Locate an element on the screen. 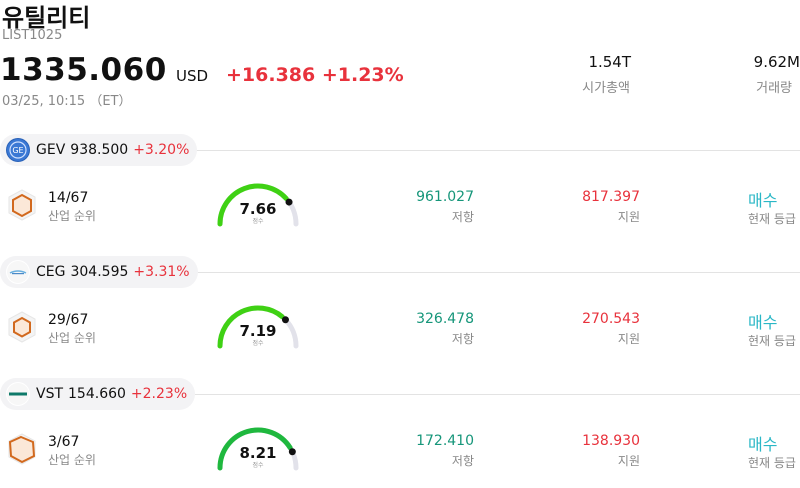  support-value: 138.930 is located at coordinates (611, 441).